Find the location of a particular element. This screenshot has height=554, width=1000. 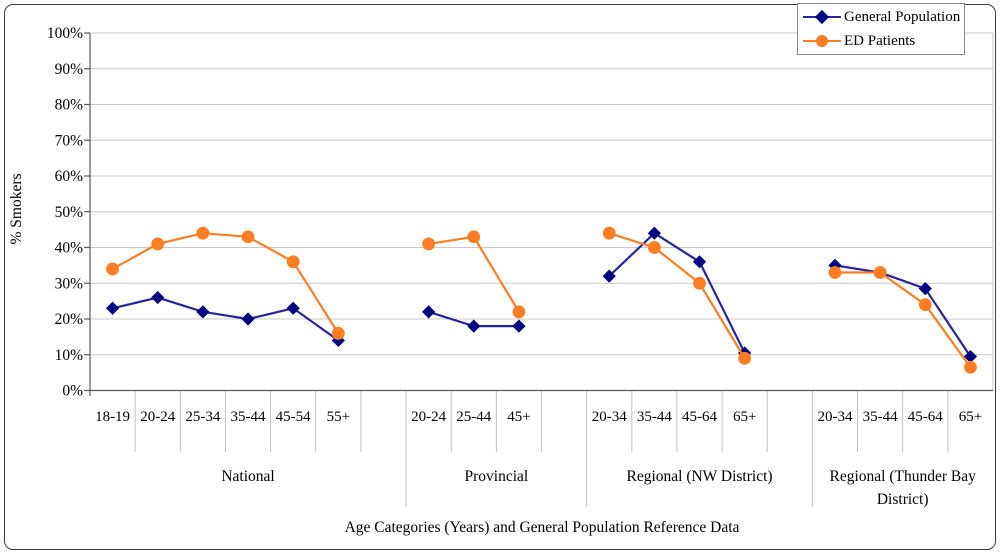

legend-item-ed-patients: ED Patients is located at coordinates (881, 41).